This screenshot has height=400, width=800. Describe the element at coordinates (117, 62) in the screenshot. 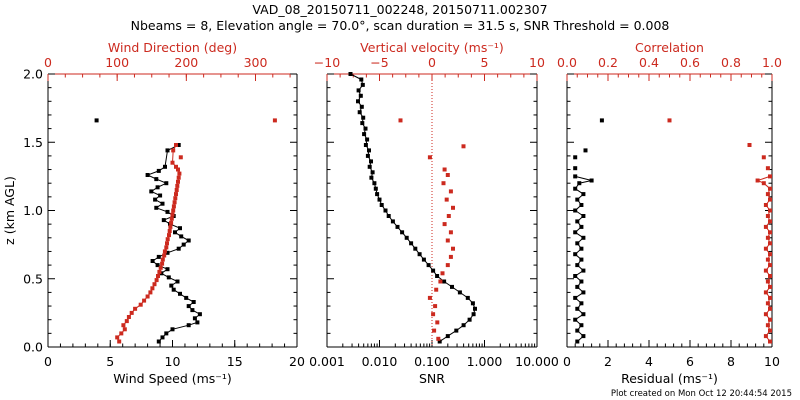

I see `top-tick-label: 100` at that location.